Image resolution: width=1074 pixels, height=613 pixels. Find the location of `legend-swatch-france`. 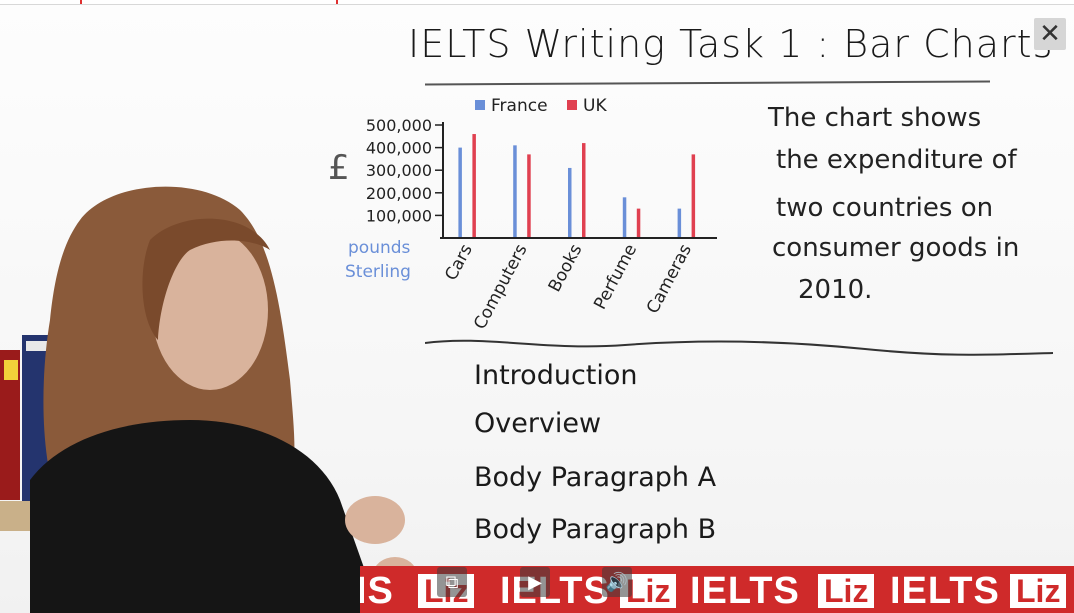

legend-swatch-france is located at coordinates (480, 105).